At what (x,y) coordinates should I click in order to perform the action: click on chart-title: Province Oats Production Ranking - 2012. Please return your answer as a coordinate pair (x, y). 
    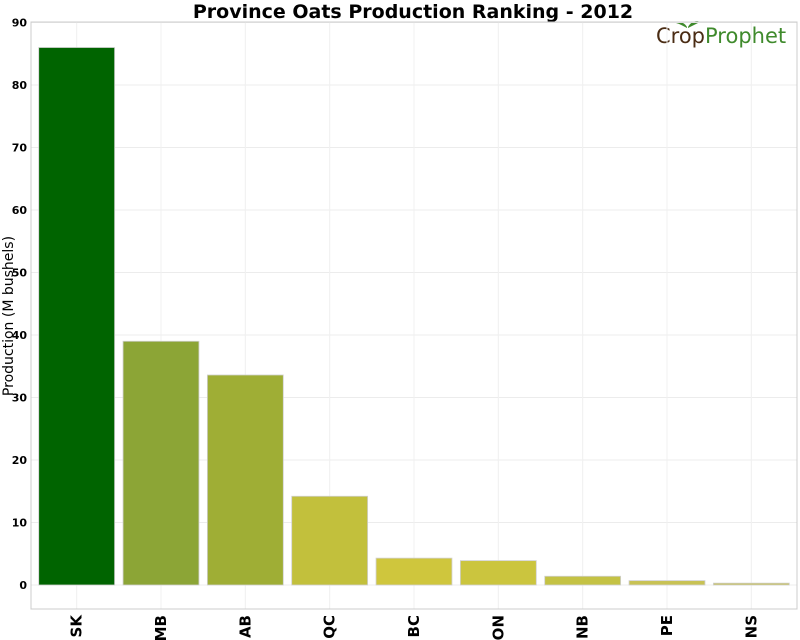
    Looking at the image, I should click on (413, 12).